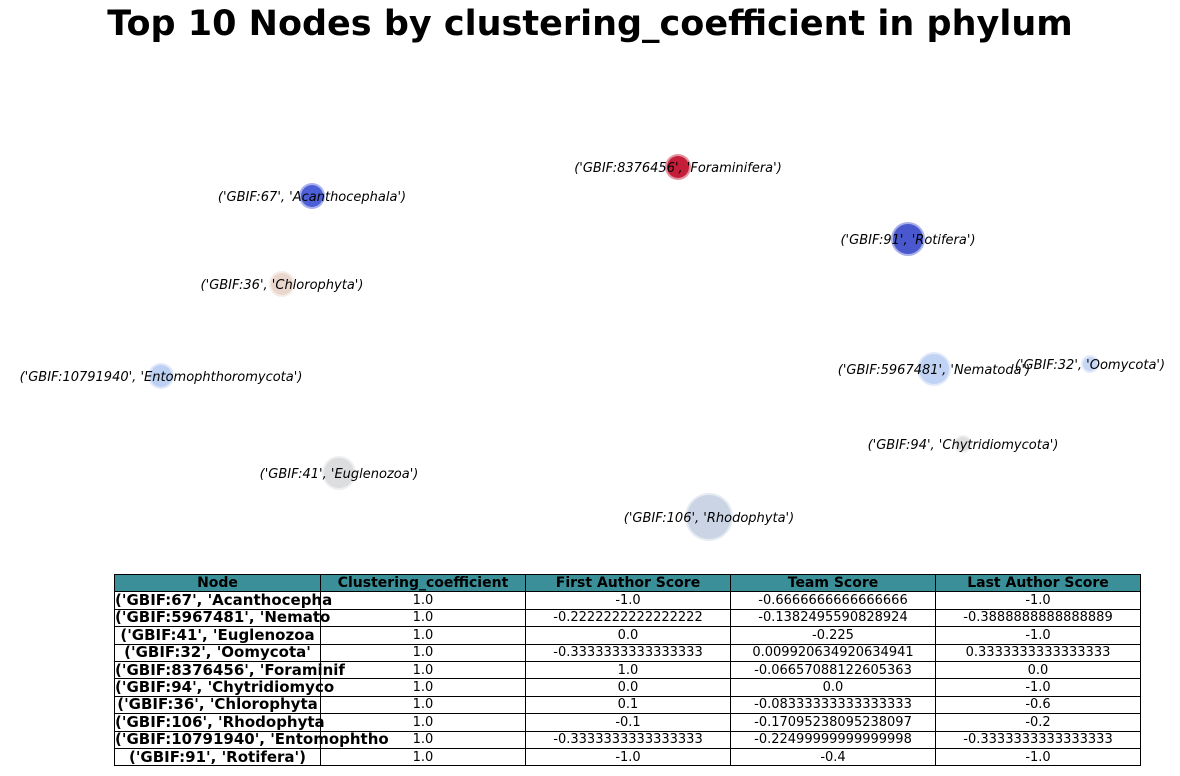 This screenshot has height=776, width=1180. I want to click on table-cell: 0.1, so click(628, 705).